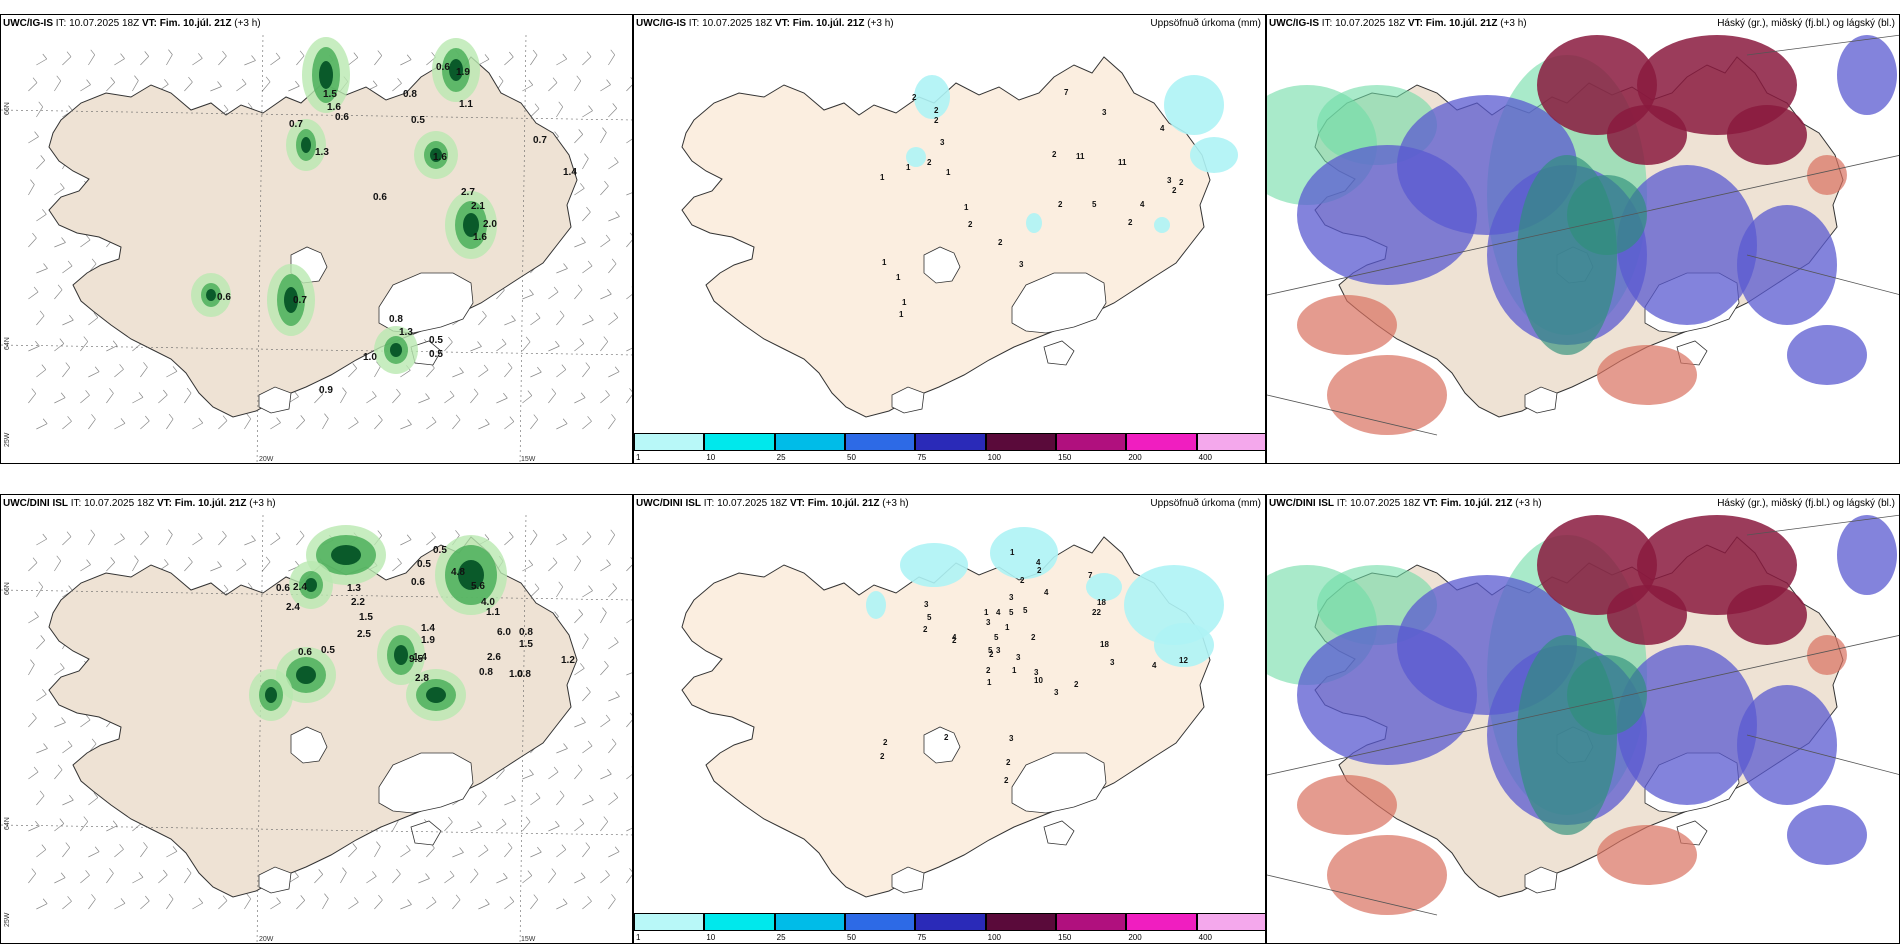 The width and height of the screenshot is (1900, 950). I want to click on wind-value-label: 1.2, so click(568, 660).